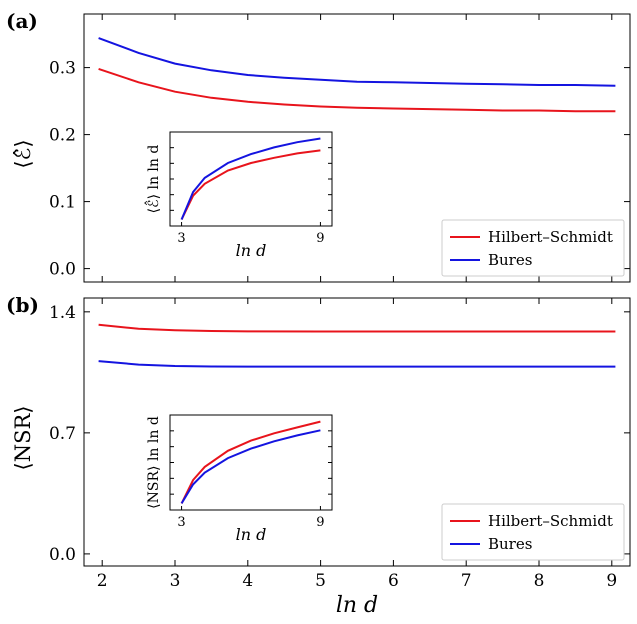 The height and width of the screenshot is (624, 637). What do you see at coordinates (62, 203) in the screenshot?
I see `y-tick-label: 0.1` at bounding box center [62, 203].